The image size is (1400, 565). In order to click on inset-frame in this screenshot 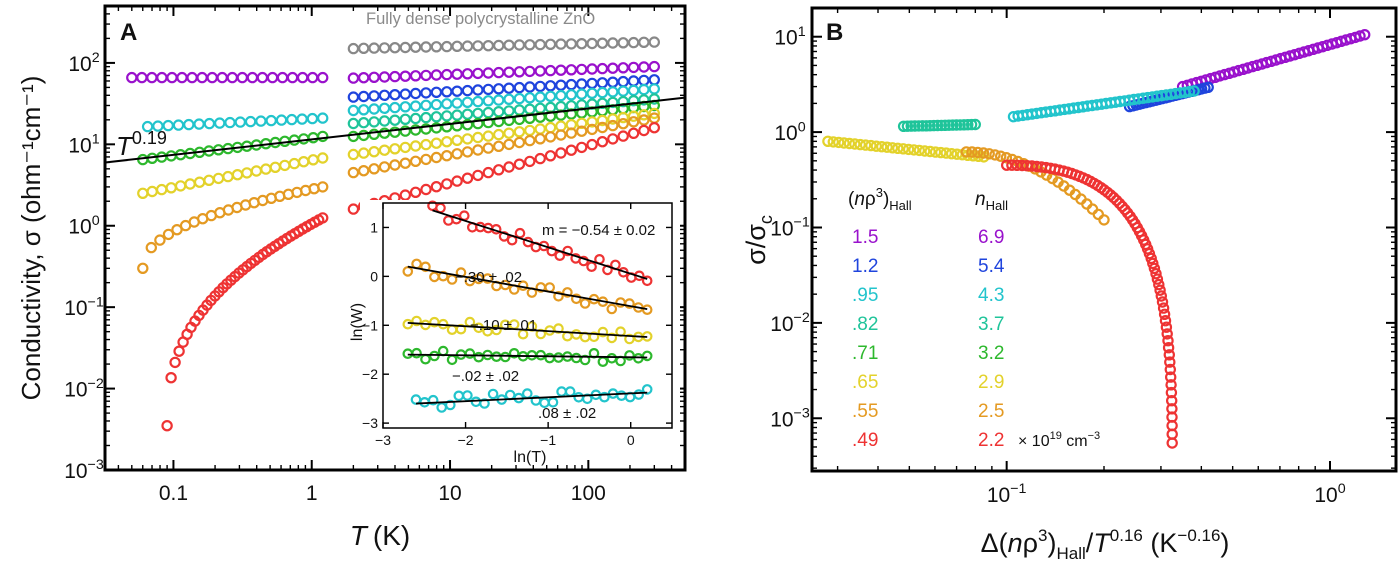, I will do `click(527, 315)`.